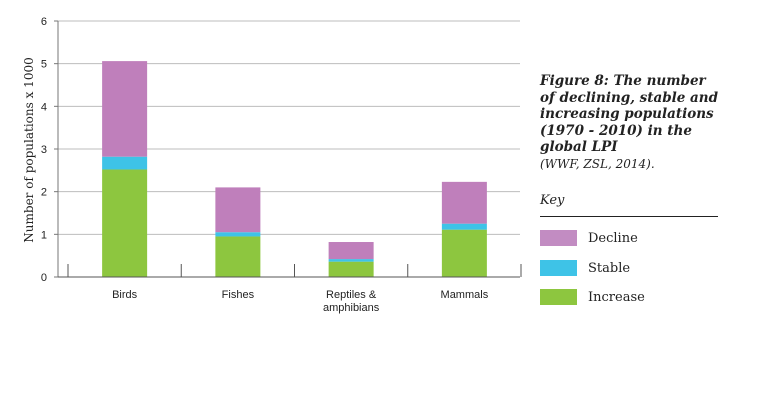  I want to click on legend-swatch-increase, so click(558, 297).